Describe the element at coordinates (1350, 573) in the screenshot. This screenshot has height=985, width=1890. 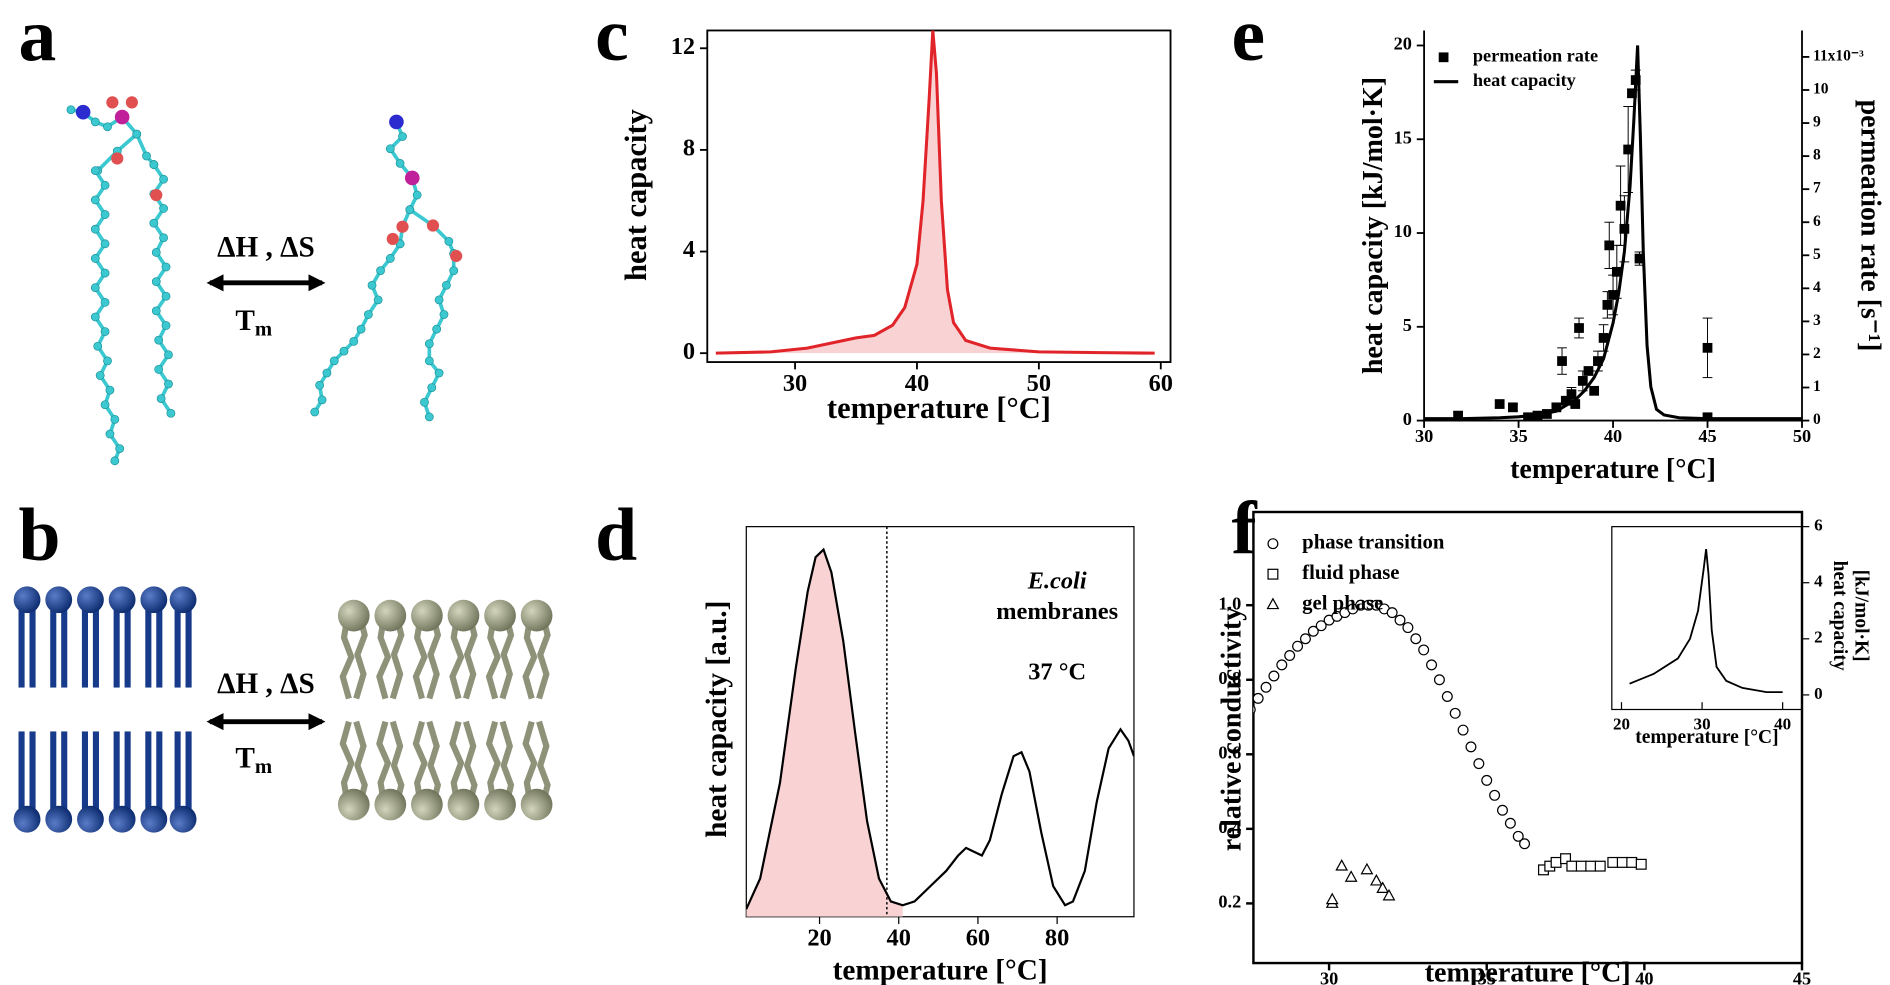
I see `legend-label: fluid phase` at that location.